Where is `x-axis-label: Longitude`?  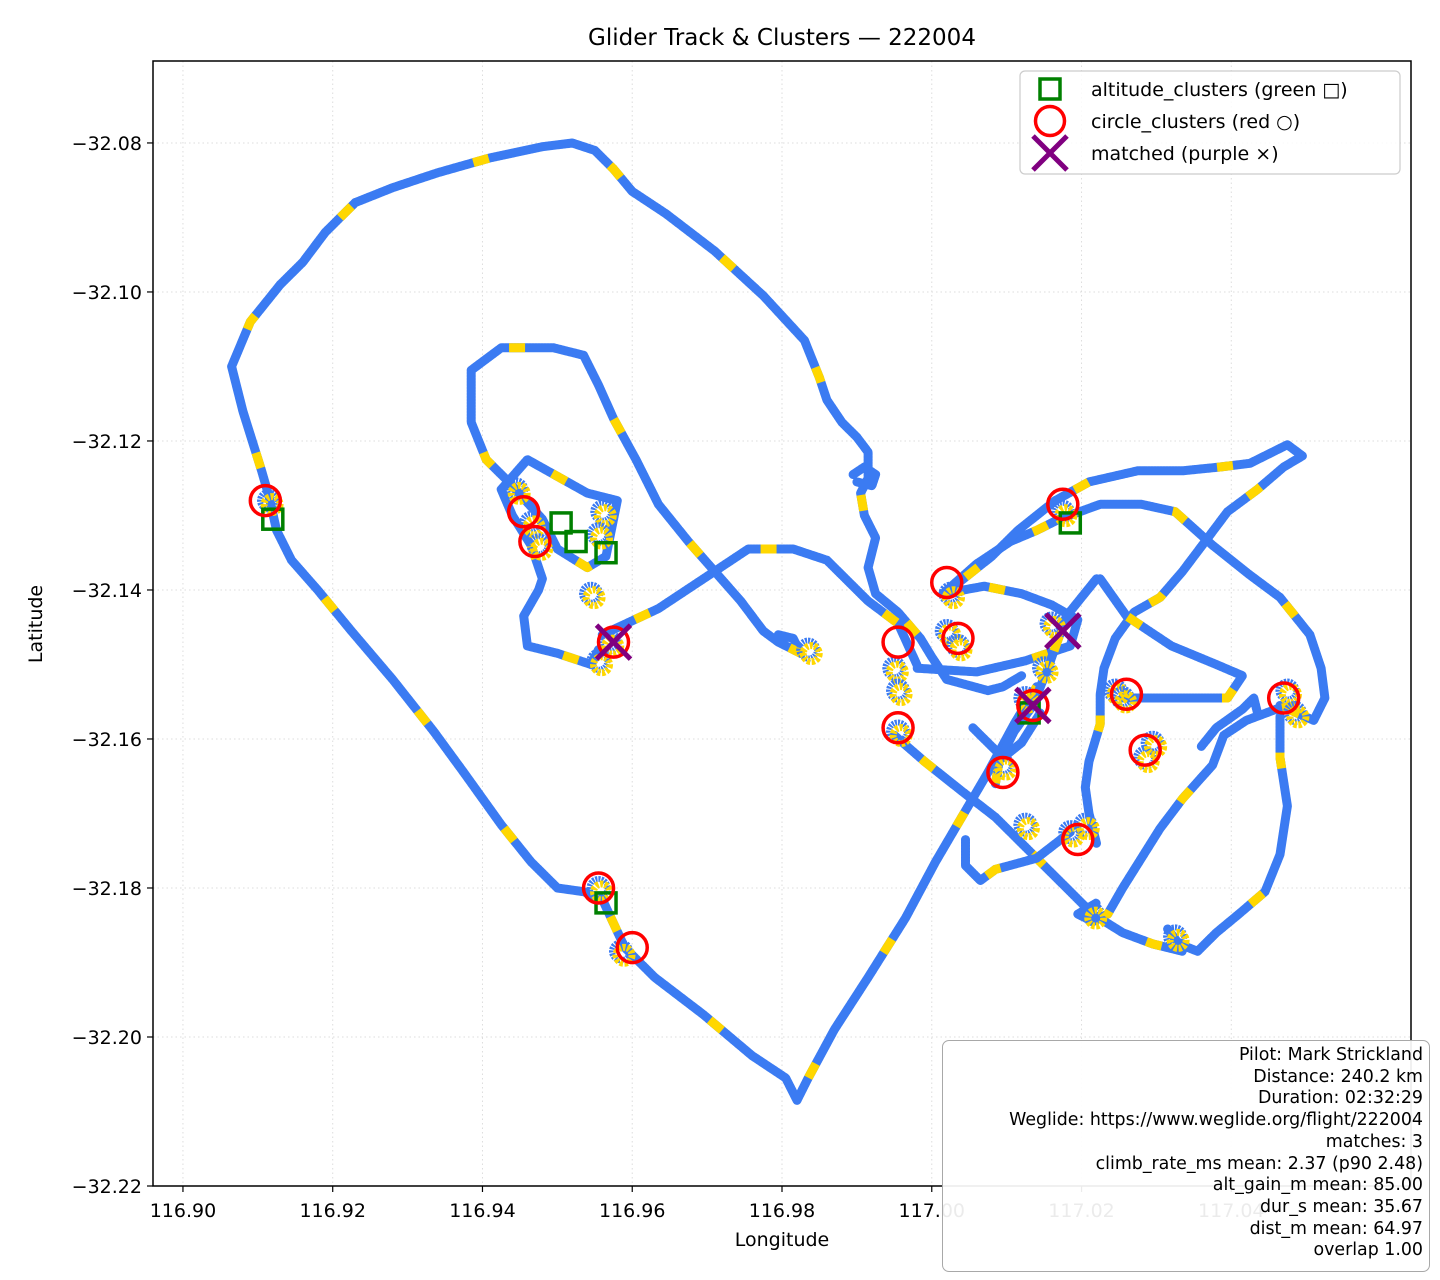
x-axis-label: Longitude is located at coordinates (782, 1240).